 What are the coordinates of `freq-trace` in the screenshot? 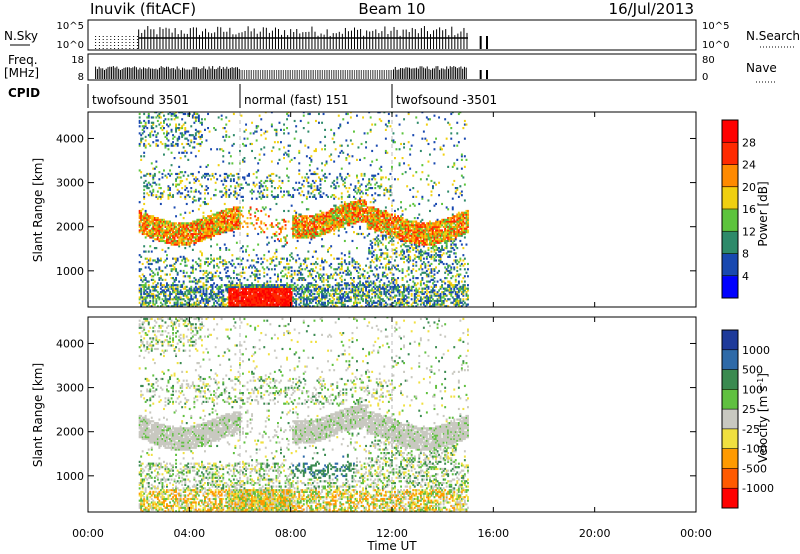 It's located at (291, 72).